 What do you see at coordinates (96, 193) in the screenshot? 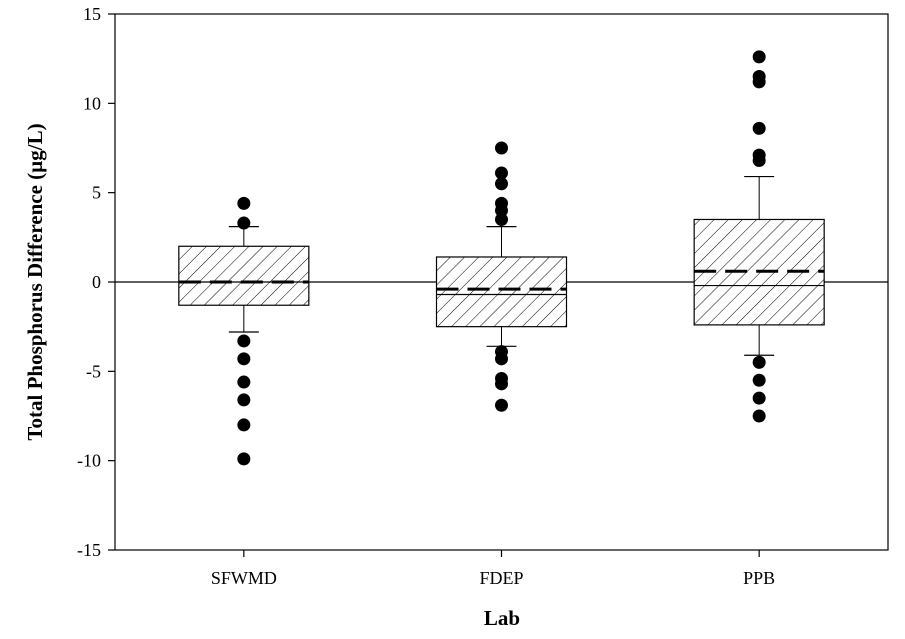
I see `y-tick-label: 5` at bounding box center [96, 193].